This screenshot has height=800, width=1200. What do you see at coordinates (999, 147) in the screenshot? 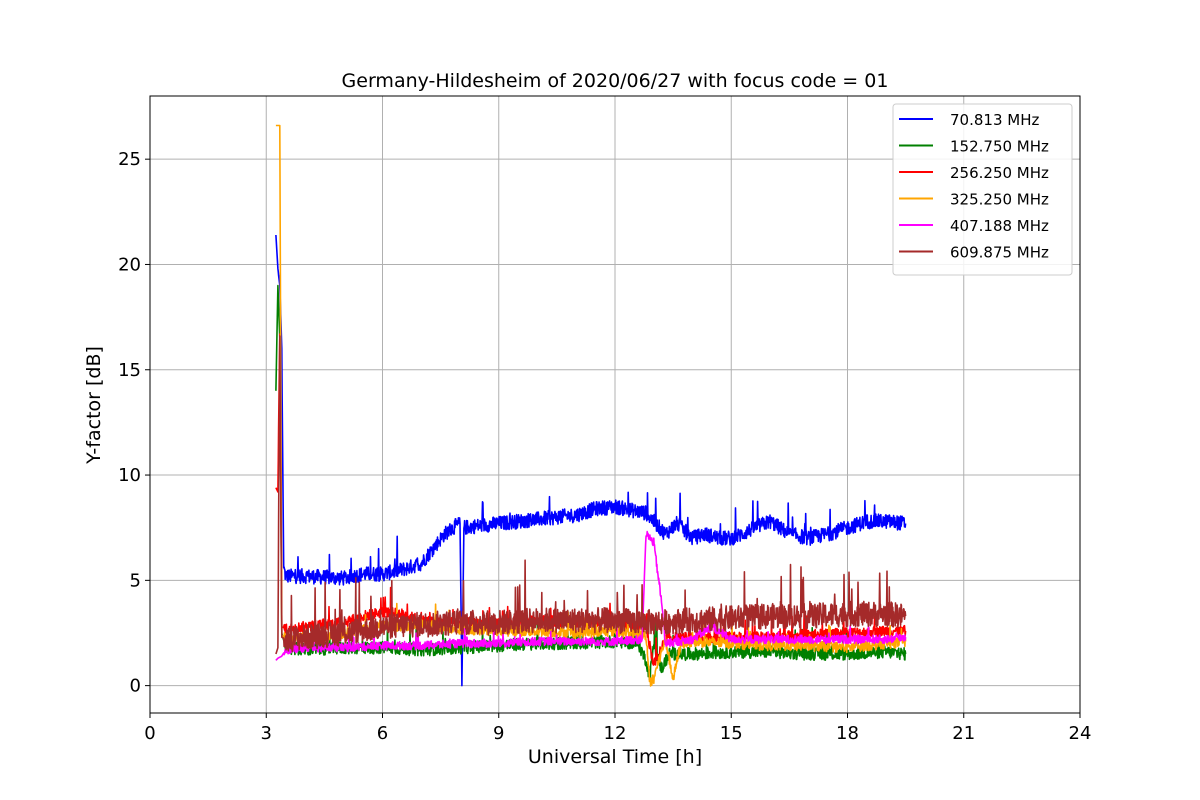
I see `legend-label: 152.750 MHz` at bounding box center [999, 147].